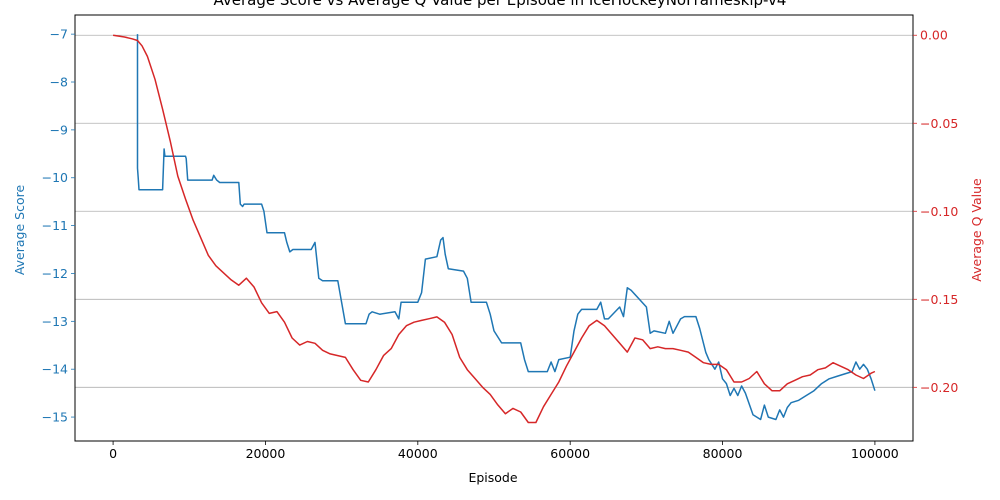  Describe the element at coordinates (875, 453) in the screenshot. I see `x-tick-label-5: 100000` at that location.